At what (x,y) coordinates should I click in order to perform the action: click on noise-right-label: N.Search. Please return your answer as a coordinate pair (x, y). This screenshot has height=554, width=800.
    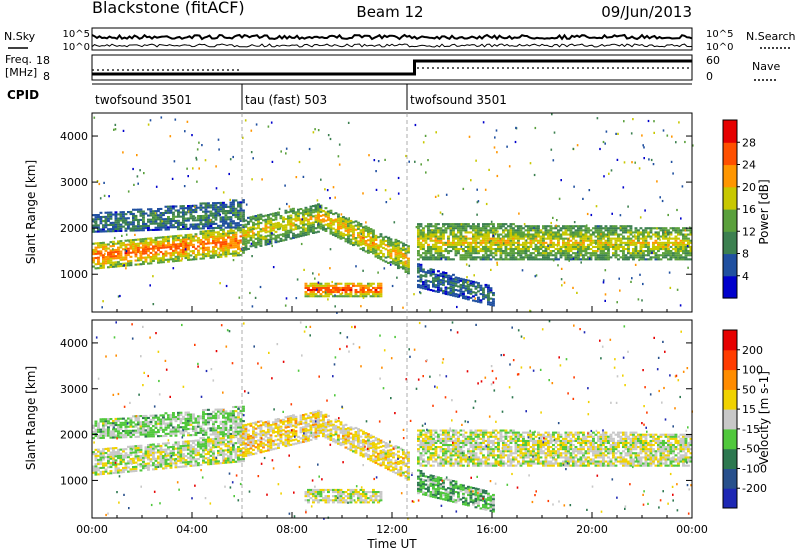
    Looking at the image, I should click on (771, 36).